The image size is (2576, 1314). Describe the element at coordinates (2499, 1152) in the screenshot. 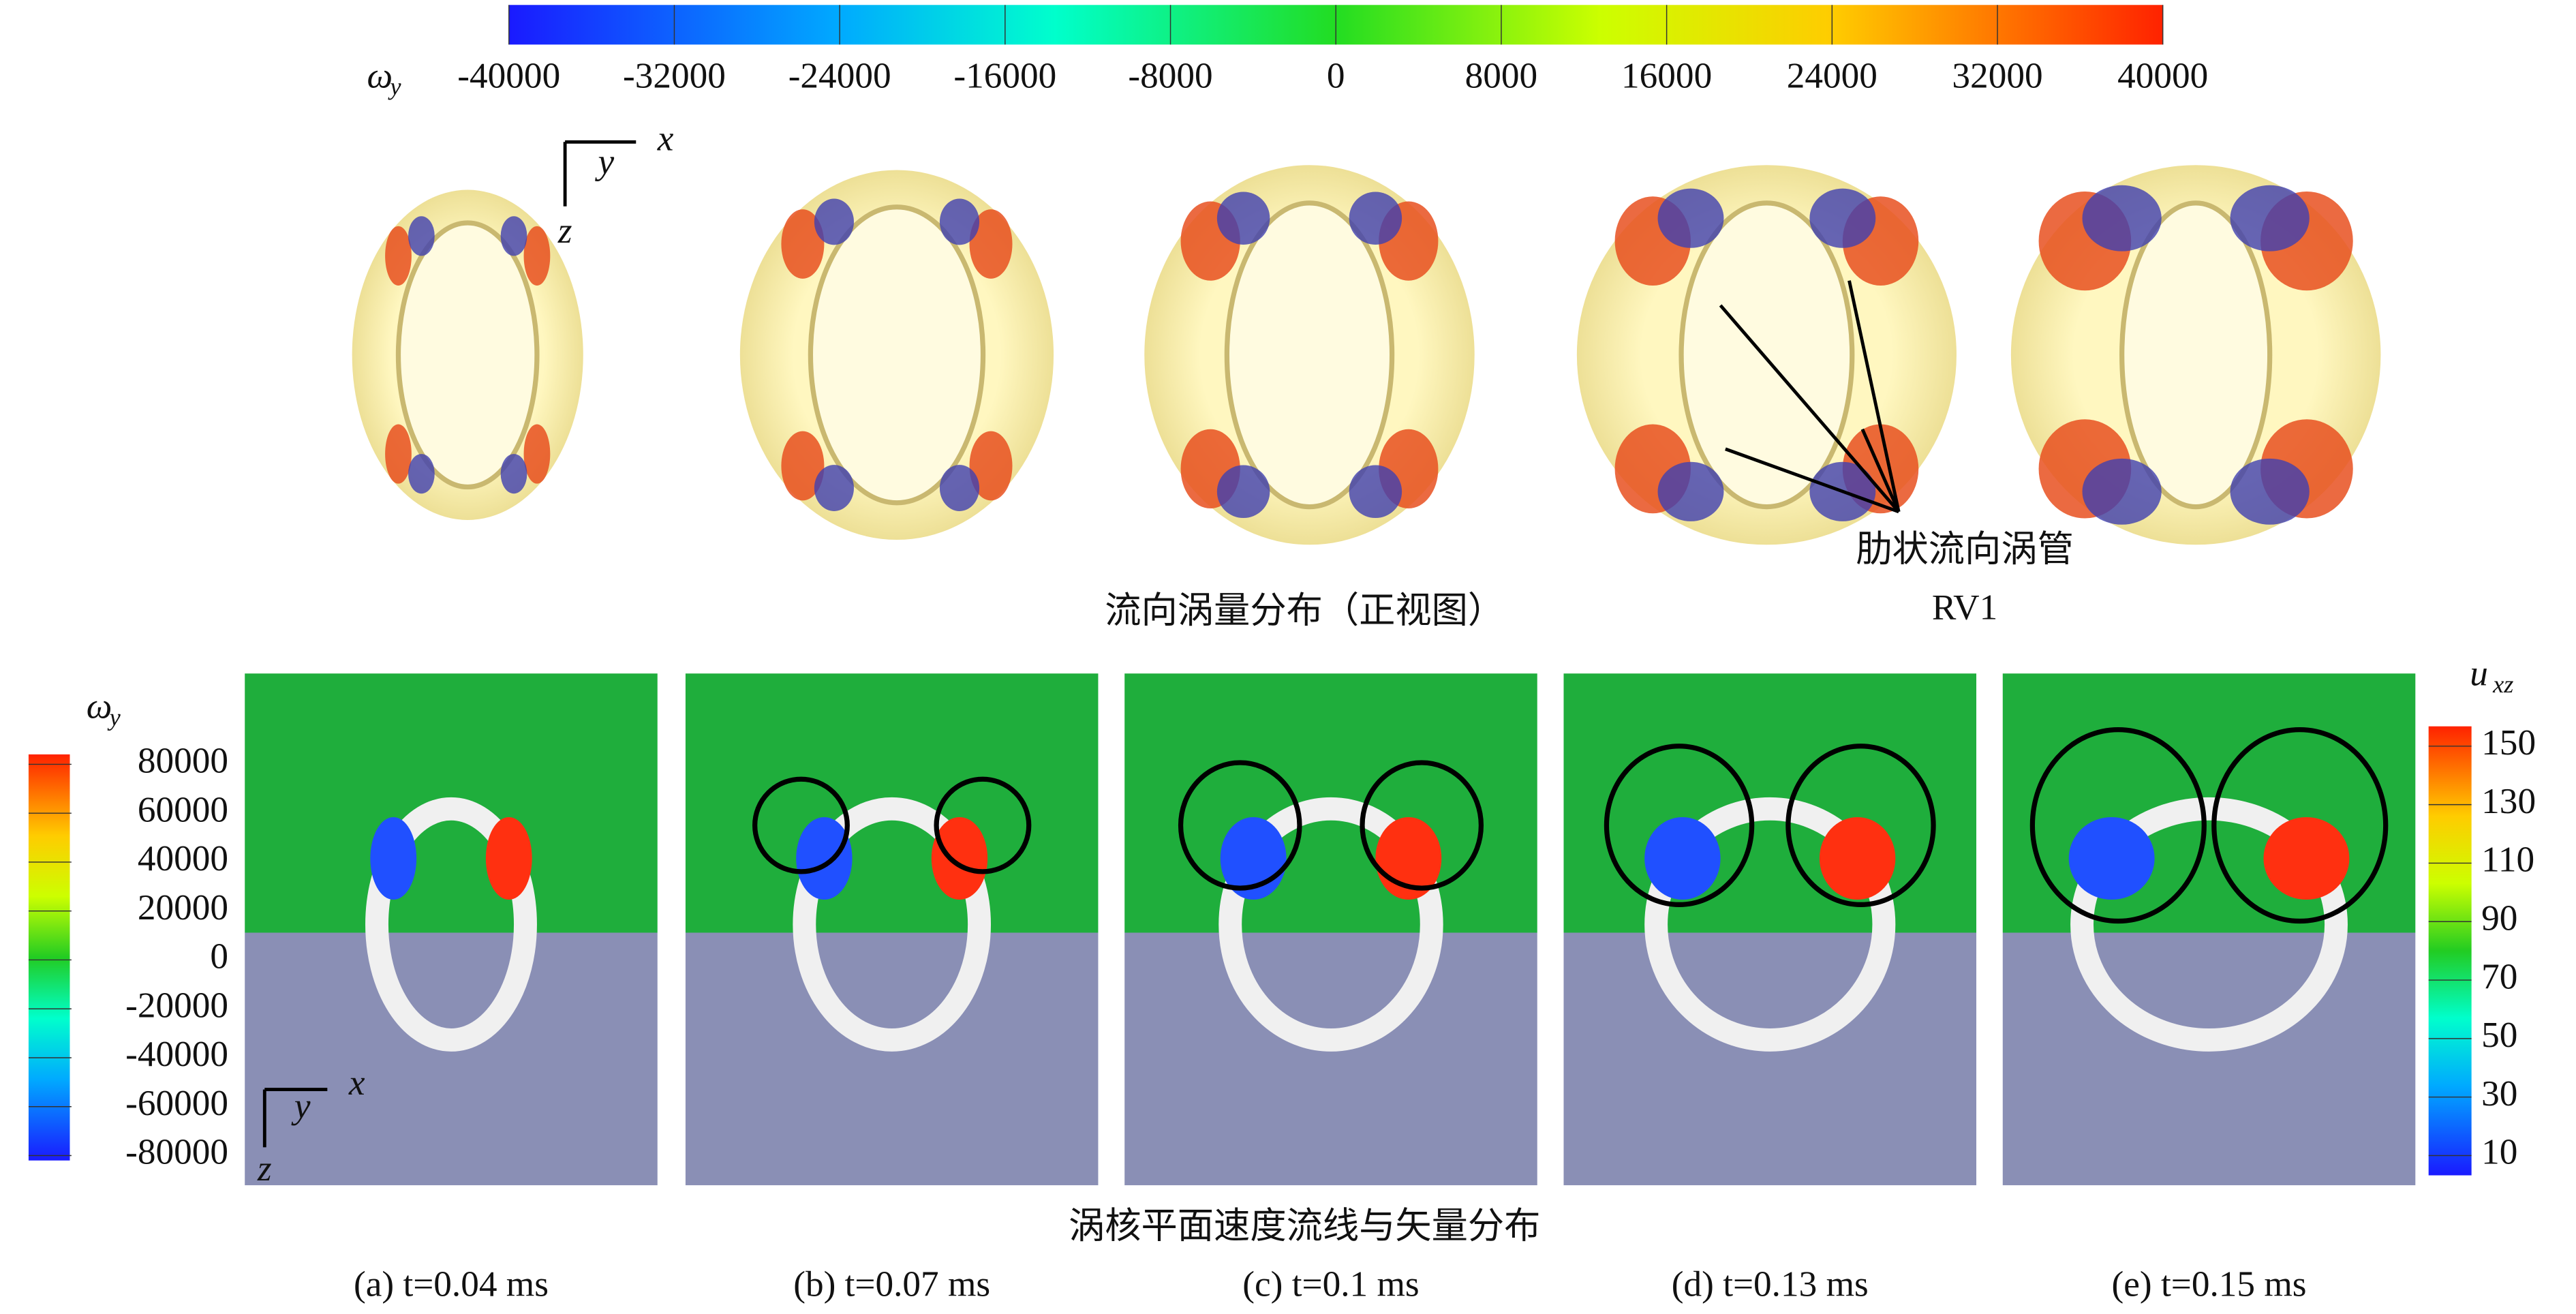

I see `colorbar-tick-label: 10` at that location.